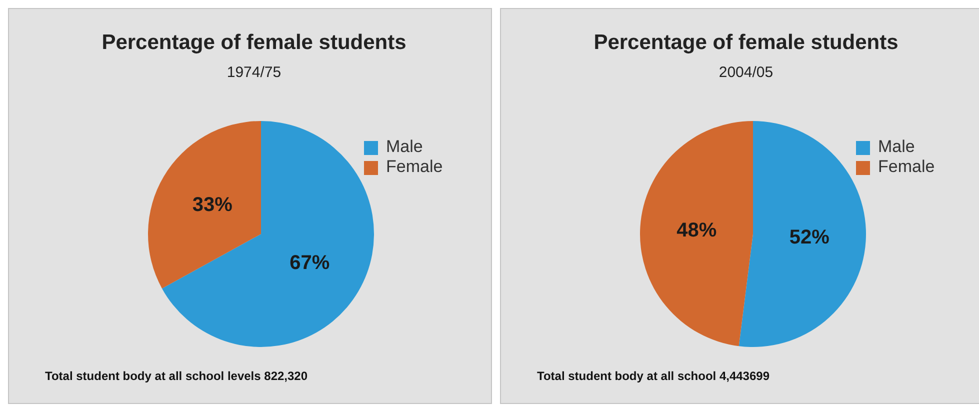  Describe the element at coordinates (212, 205) in the screenshot. I see `data-label: 33%` at that location.